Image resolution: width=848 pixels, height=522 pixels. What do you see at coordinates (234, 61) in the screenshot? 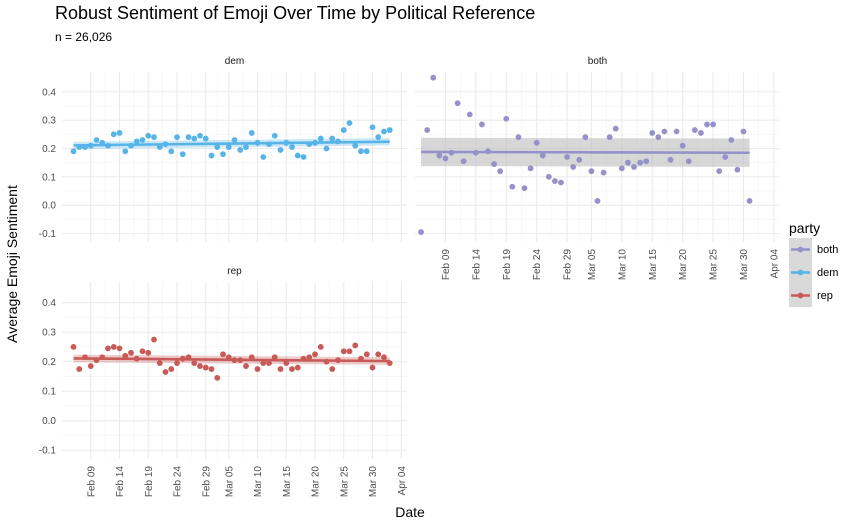
I see `facet-strip-label: dem` at bounding box center [234, 61].